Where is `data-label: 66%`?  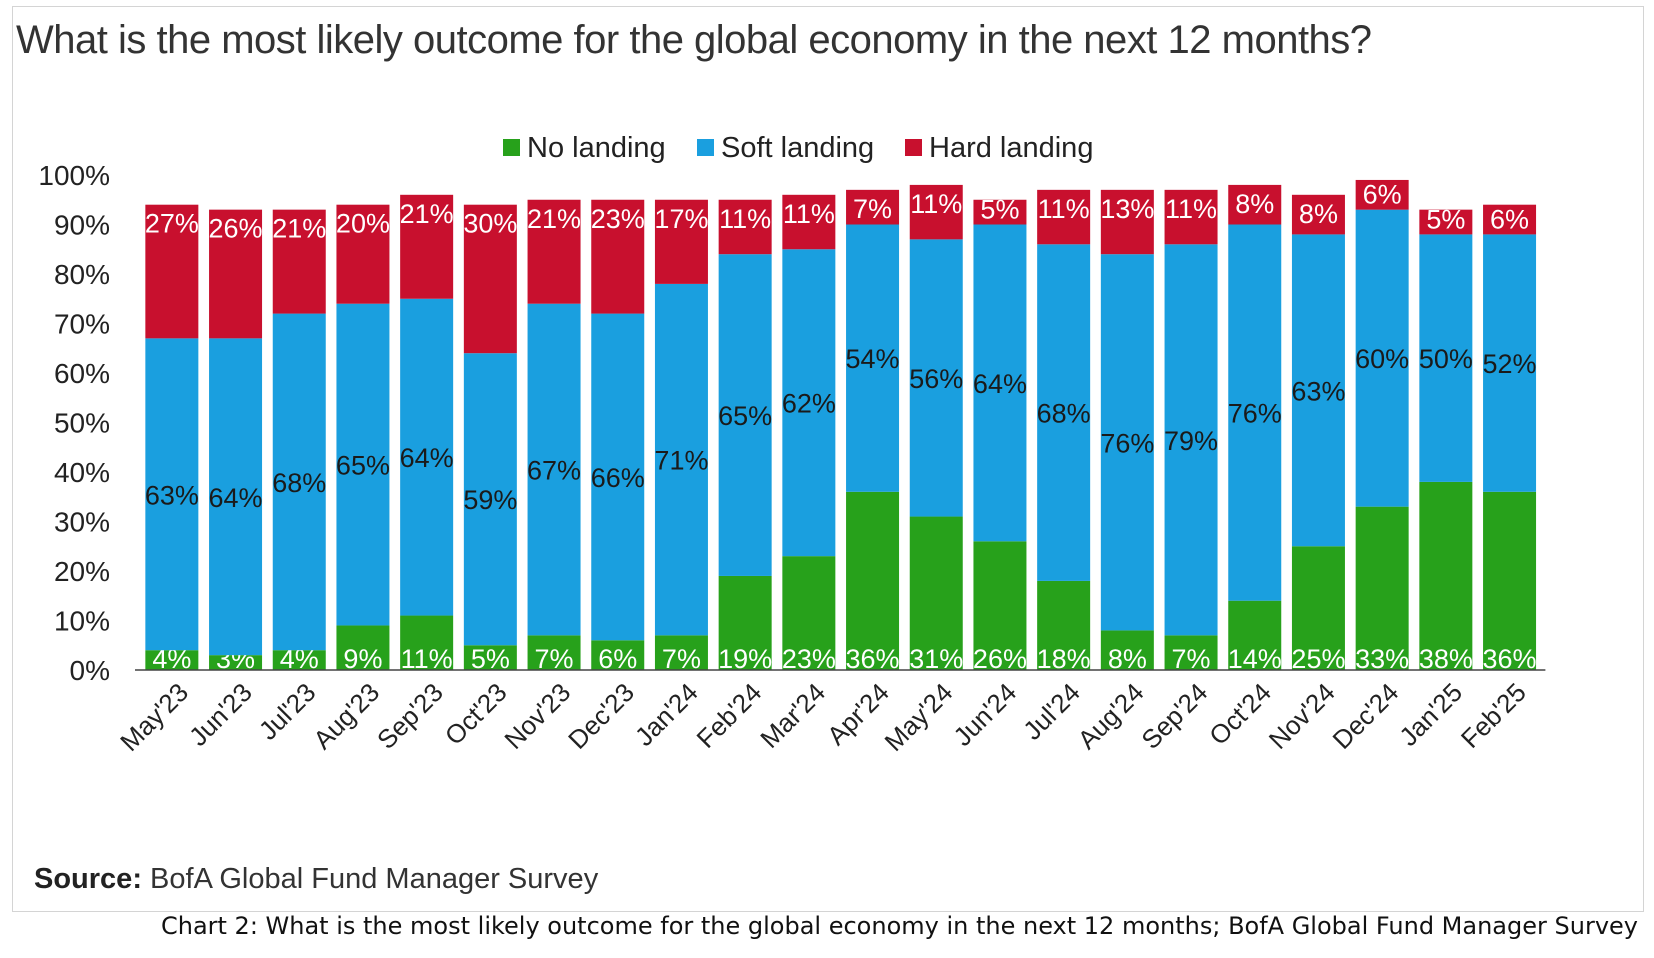
data-label: 66% is located at coordinates (618, 478).